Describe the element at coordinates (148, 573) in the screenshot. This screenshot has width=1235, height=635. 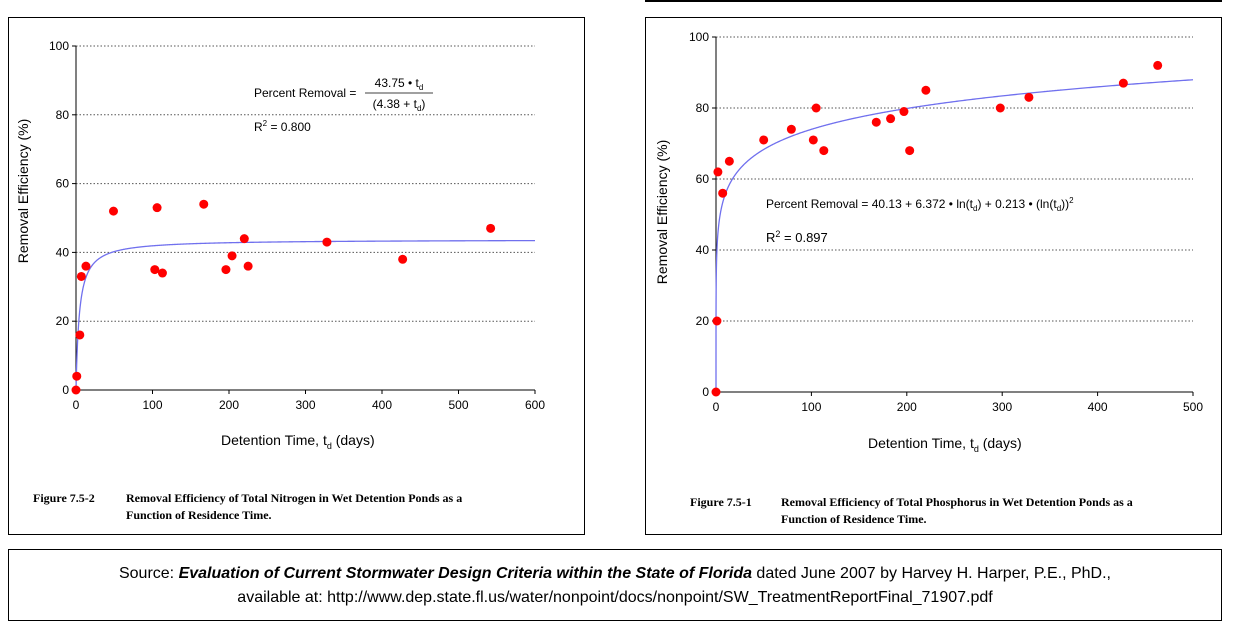
I see `source-prefix: Source:` at that location.